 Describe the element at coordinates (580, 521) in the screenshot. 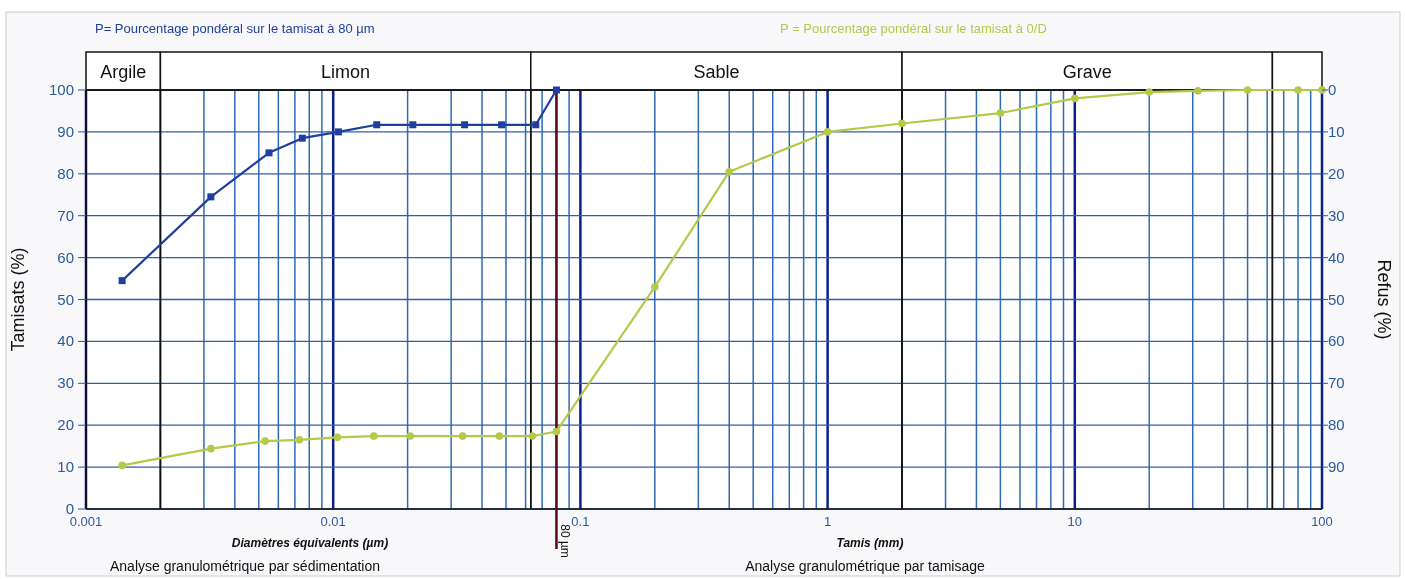

I see `x-tick-label: 0.1` at that location.